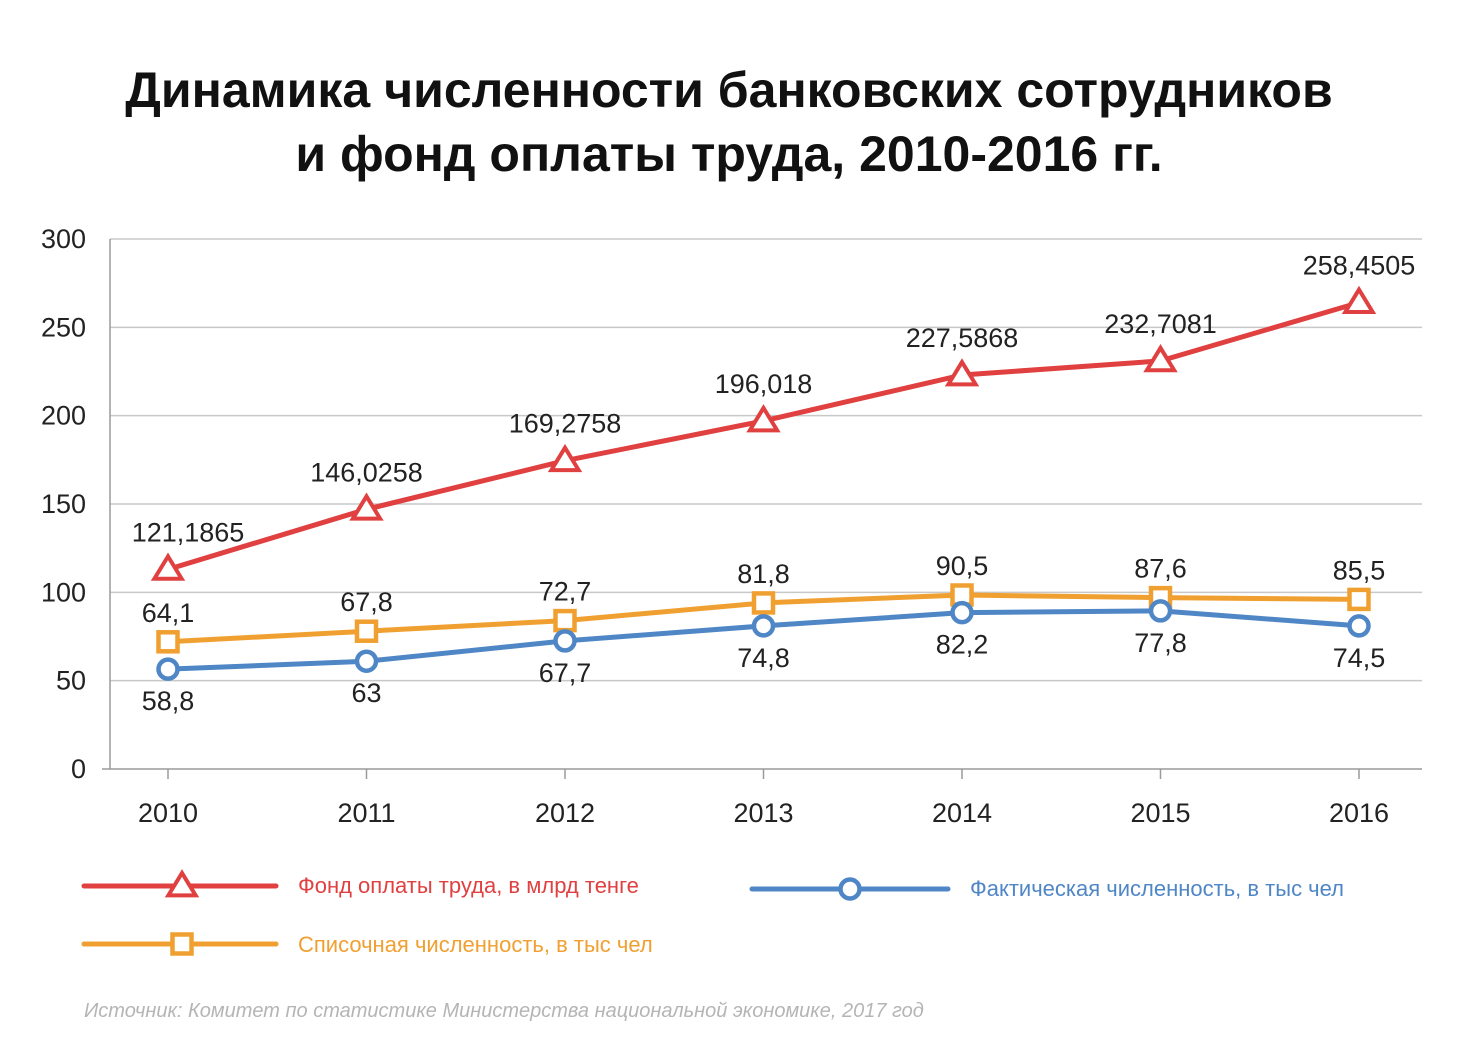 This screenshot has width=1458, height=1046. I want to click on y-tick-label: 300, so click(63, 239).